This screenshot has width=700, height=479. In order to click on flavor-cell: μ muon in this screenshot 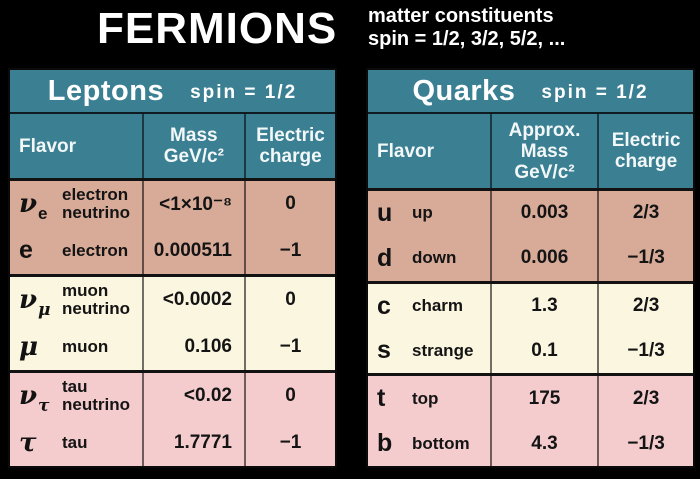, I will do `click(76, 347)`.